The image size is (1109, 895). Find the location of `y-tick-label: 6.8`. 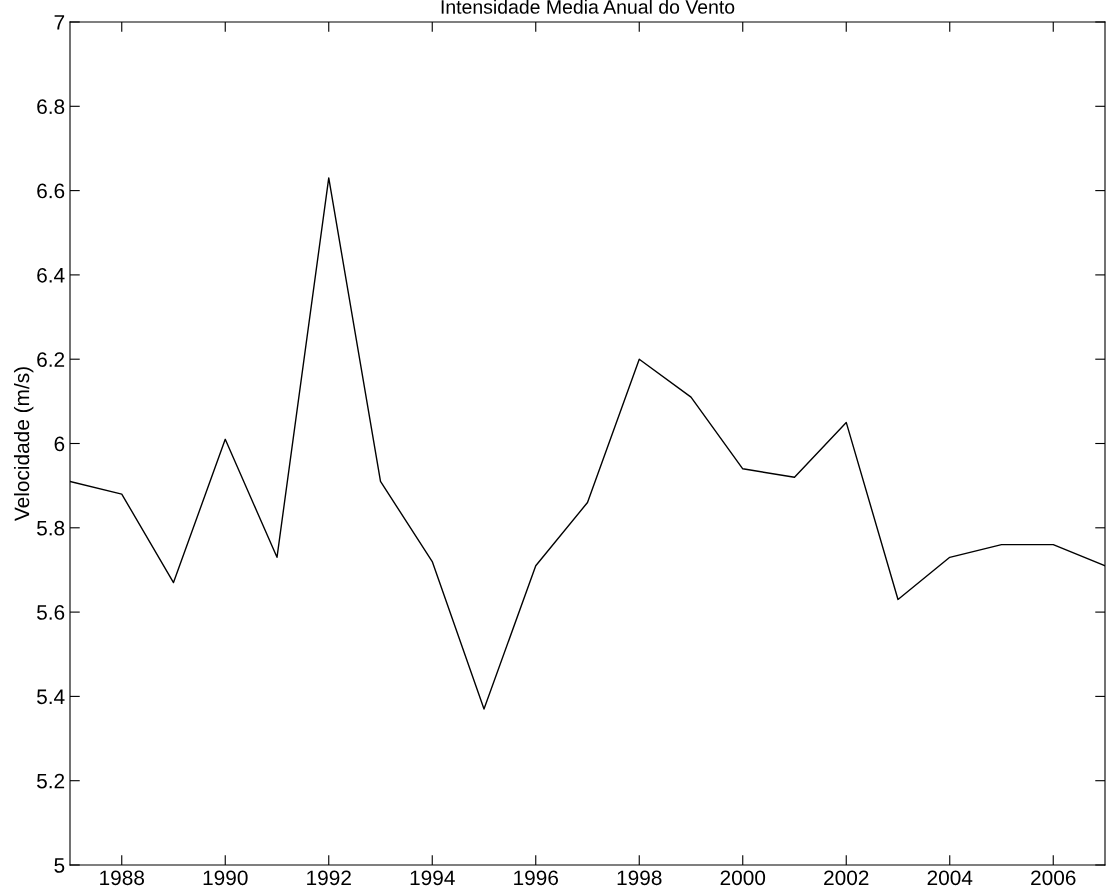

y-tick-label: 6.8 is located at coordinates (51, 107).